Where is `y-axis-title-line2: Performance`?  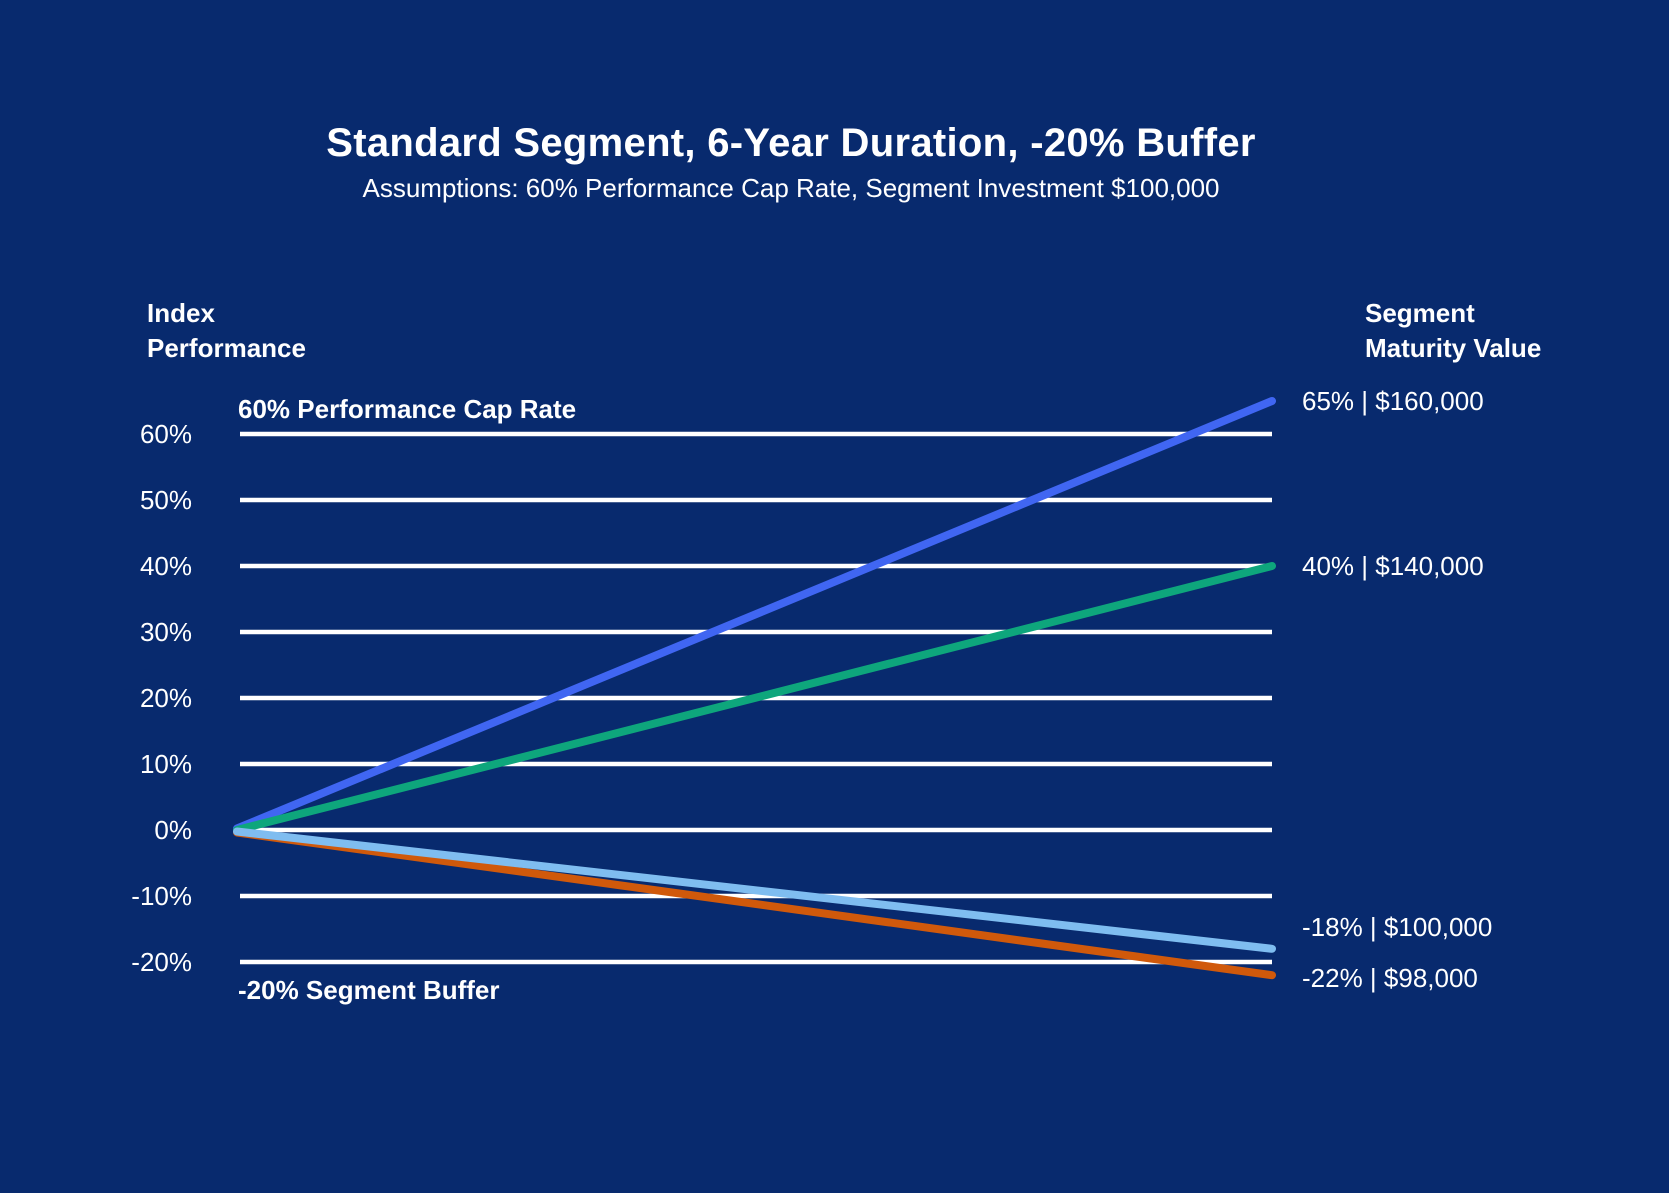
y-axis-title-line2: Performance is located at coordinates (226, 348).